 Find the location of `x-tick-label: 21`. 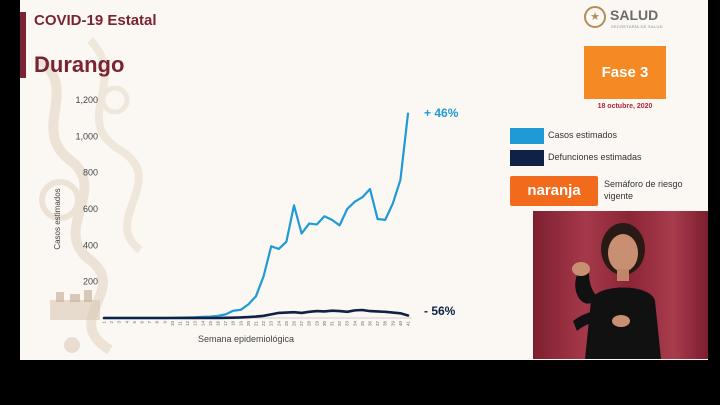

x-tick-label: 21 is located at coordinates (256, 324).